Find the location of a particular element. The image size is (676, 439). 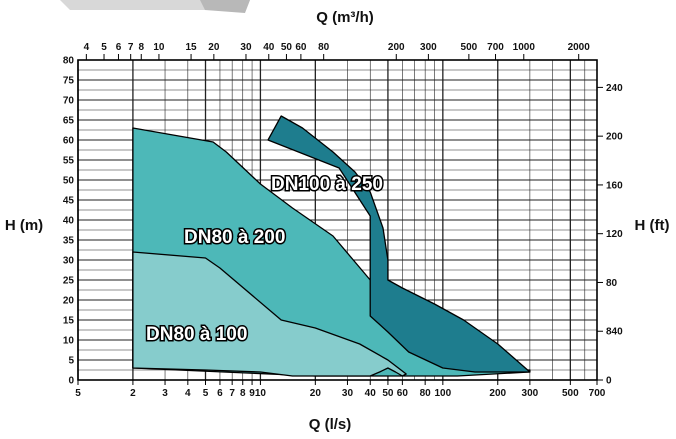

left-tick-label: 65 is located at coordinates (69, 121).